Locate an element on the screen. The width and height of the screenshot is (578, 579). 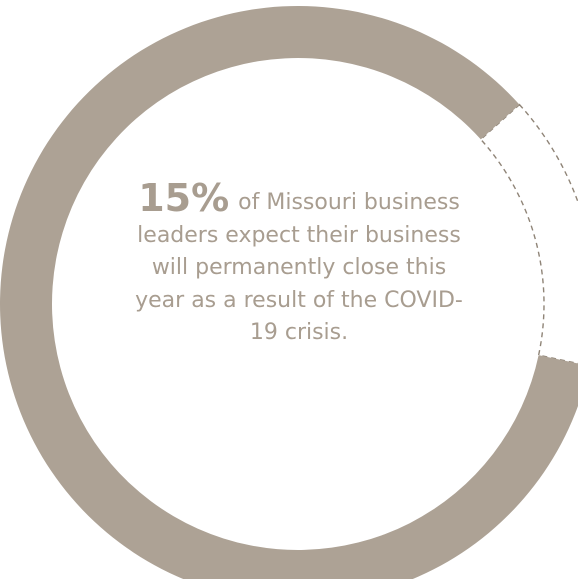
slice-highlight-dashed is located at coordinates (528, 234).